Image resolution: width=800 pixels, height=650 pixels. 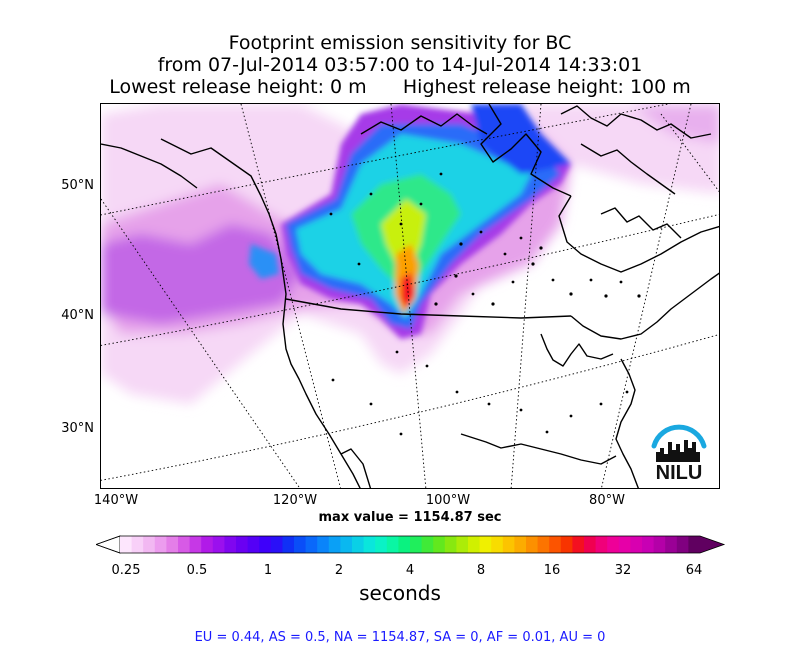 I want to click on colorbar-tick-label: 0.5, so click(x=197, y=570).